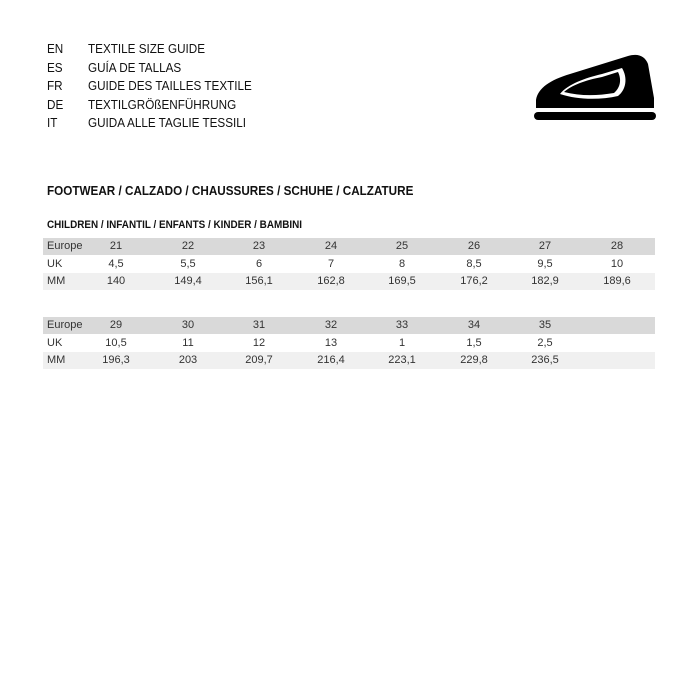 The height and width of the screenshot is (700, 700). What do you see at coordinates (474, 281) in the screenshot?
I see `table-cell: 176,2` at bounding box center [474, 281].